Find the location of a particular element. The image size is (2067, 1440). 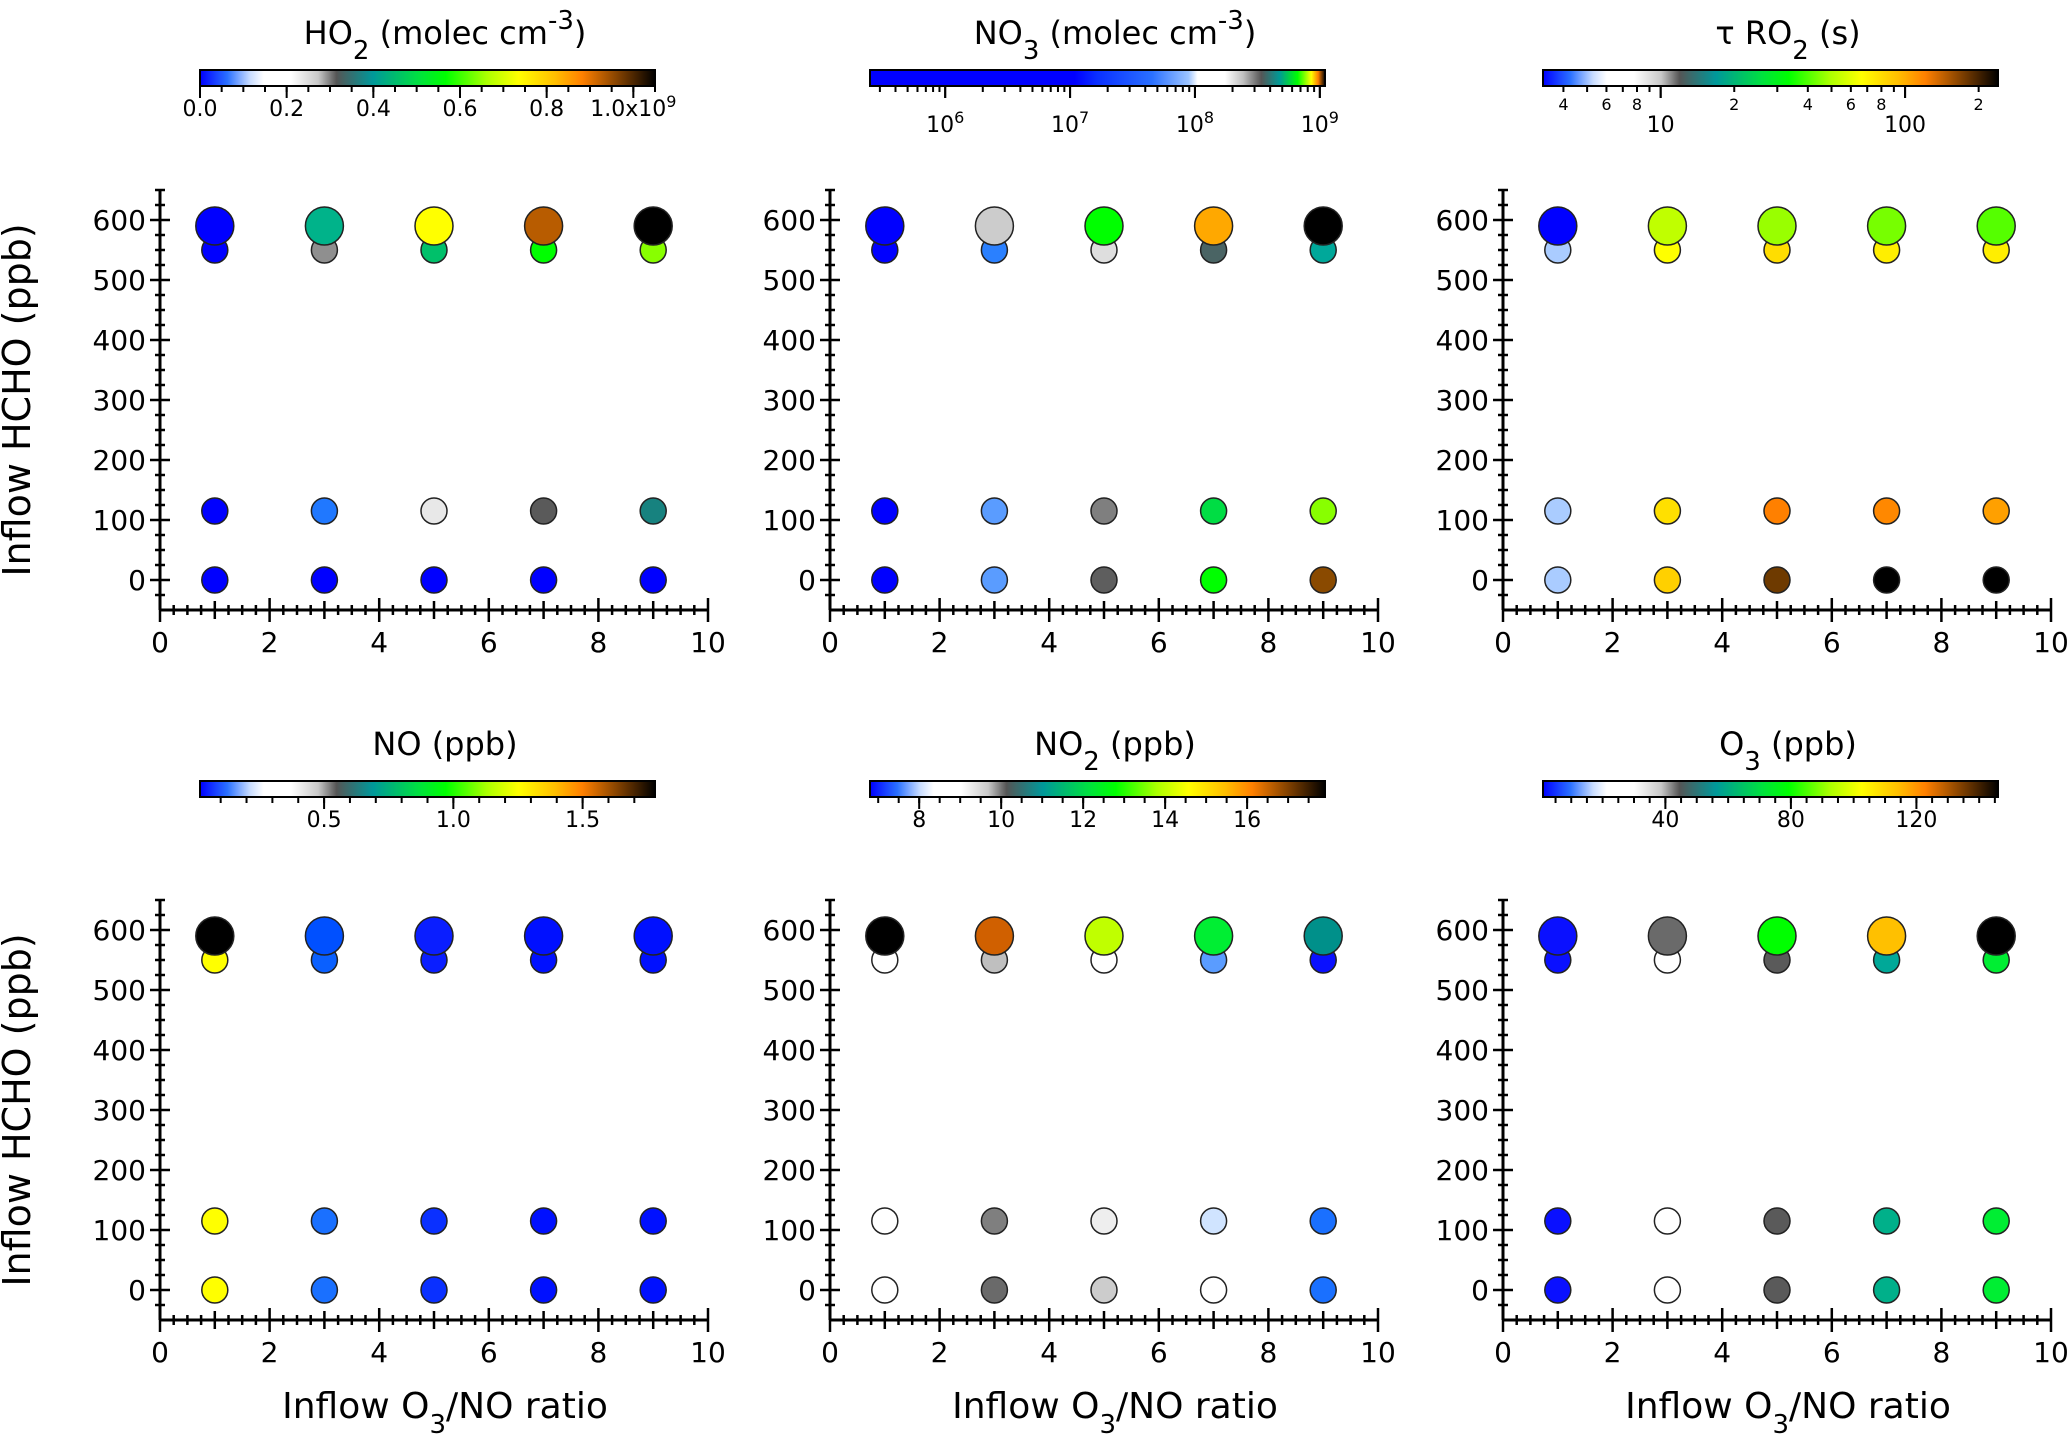

data-point-o3-y0-x1 is located at coordinates (1558, 1290).